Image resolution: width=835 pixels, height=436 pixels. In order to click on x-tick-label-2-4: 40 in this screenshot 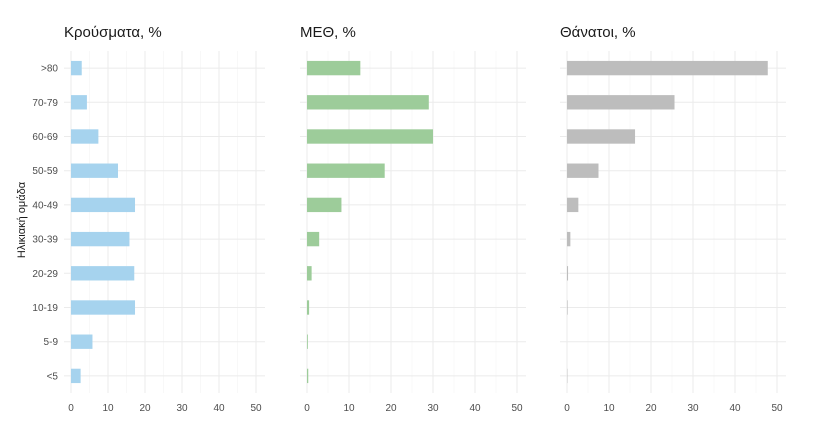, I will do `click(735, 408)`.